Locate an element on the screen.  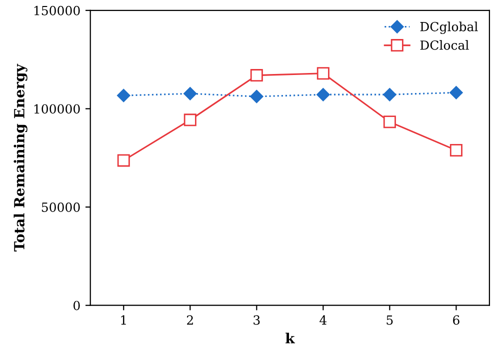
x-tick-label: 1 is located at coordinates (123, 320).